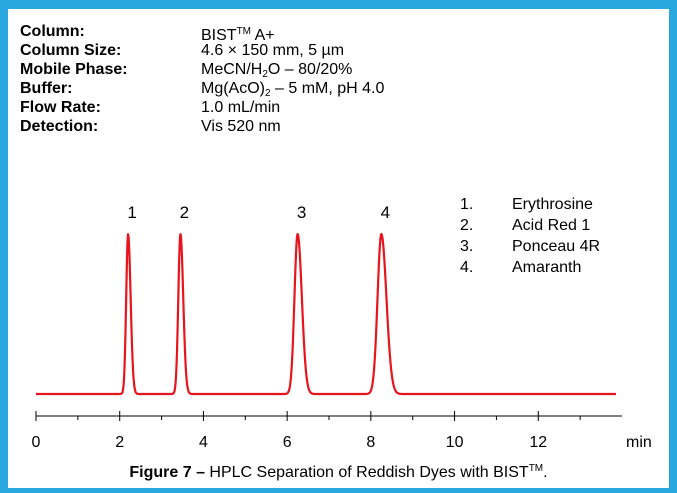 The height and width of the screenshot is (493, 677). What do you see at coordinates (131, 212) in the screenshot?
I see `peak-label: 1` at bounding box center [131, 212].